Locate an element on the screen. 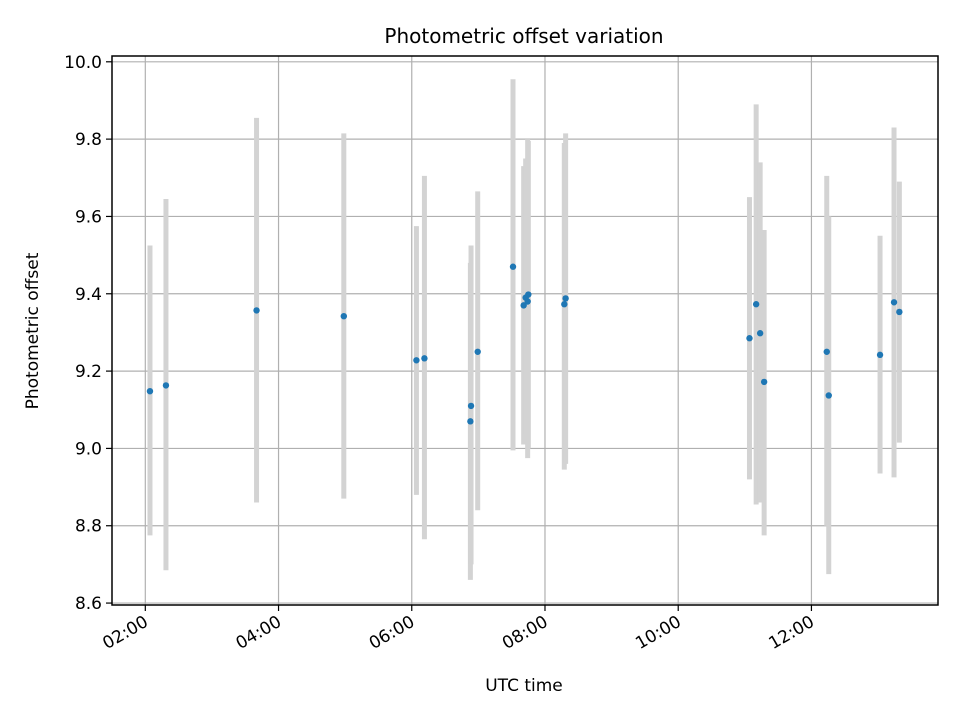 The width and height of the screenshot is (960, 720). y-tick-label: 9.2 is located at coordinates (88, 372).